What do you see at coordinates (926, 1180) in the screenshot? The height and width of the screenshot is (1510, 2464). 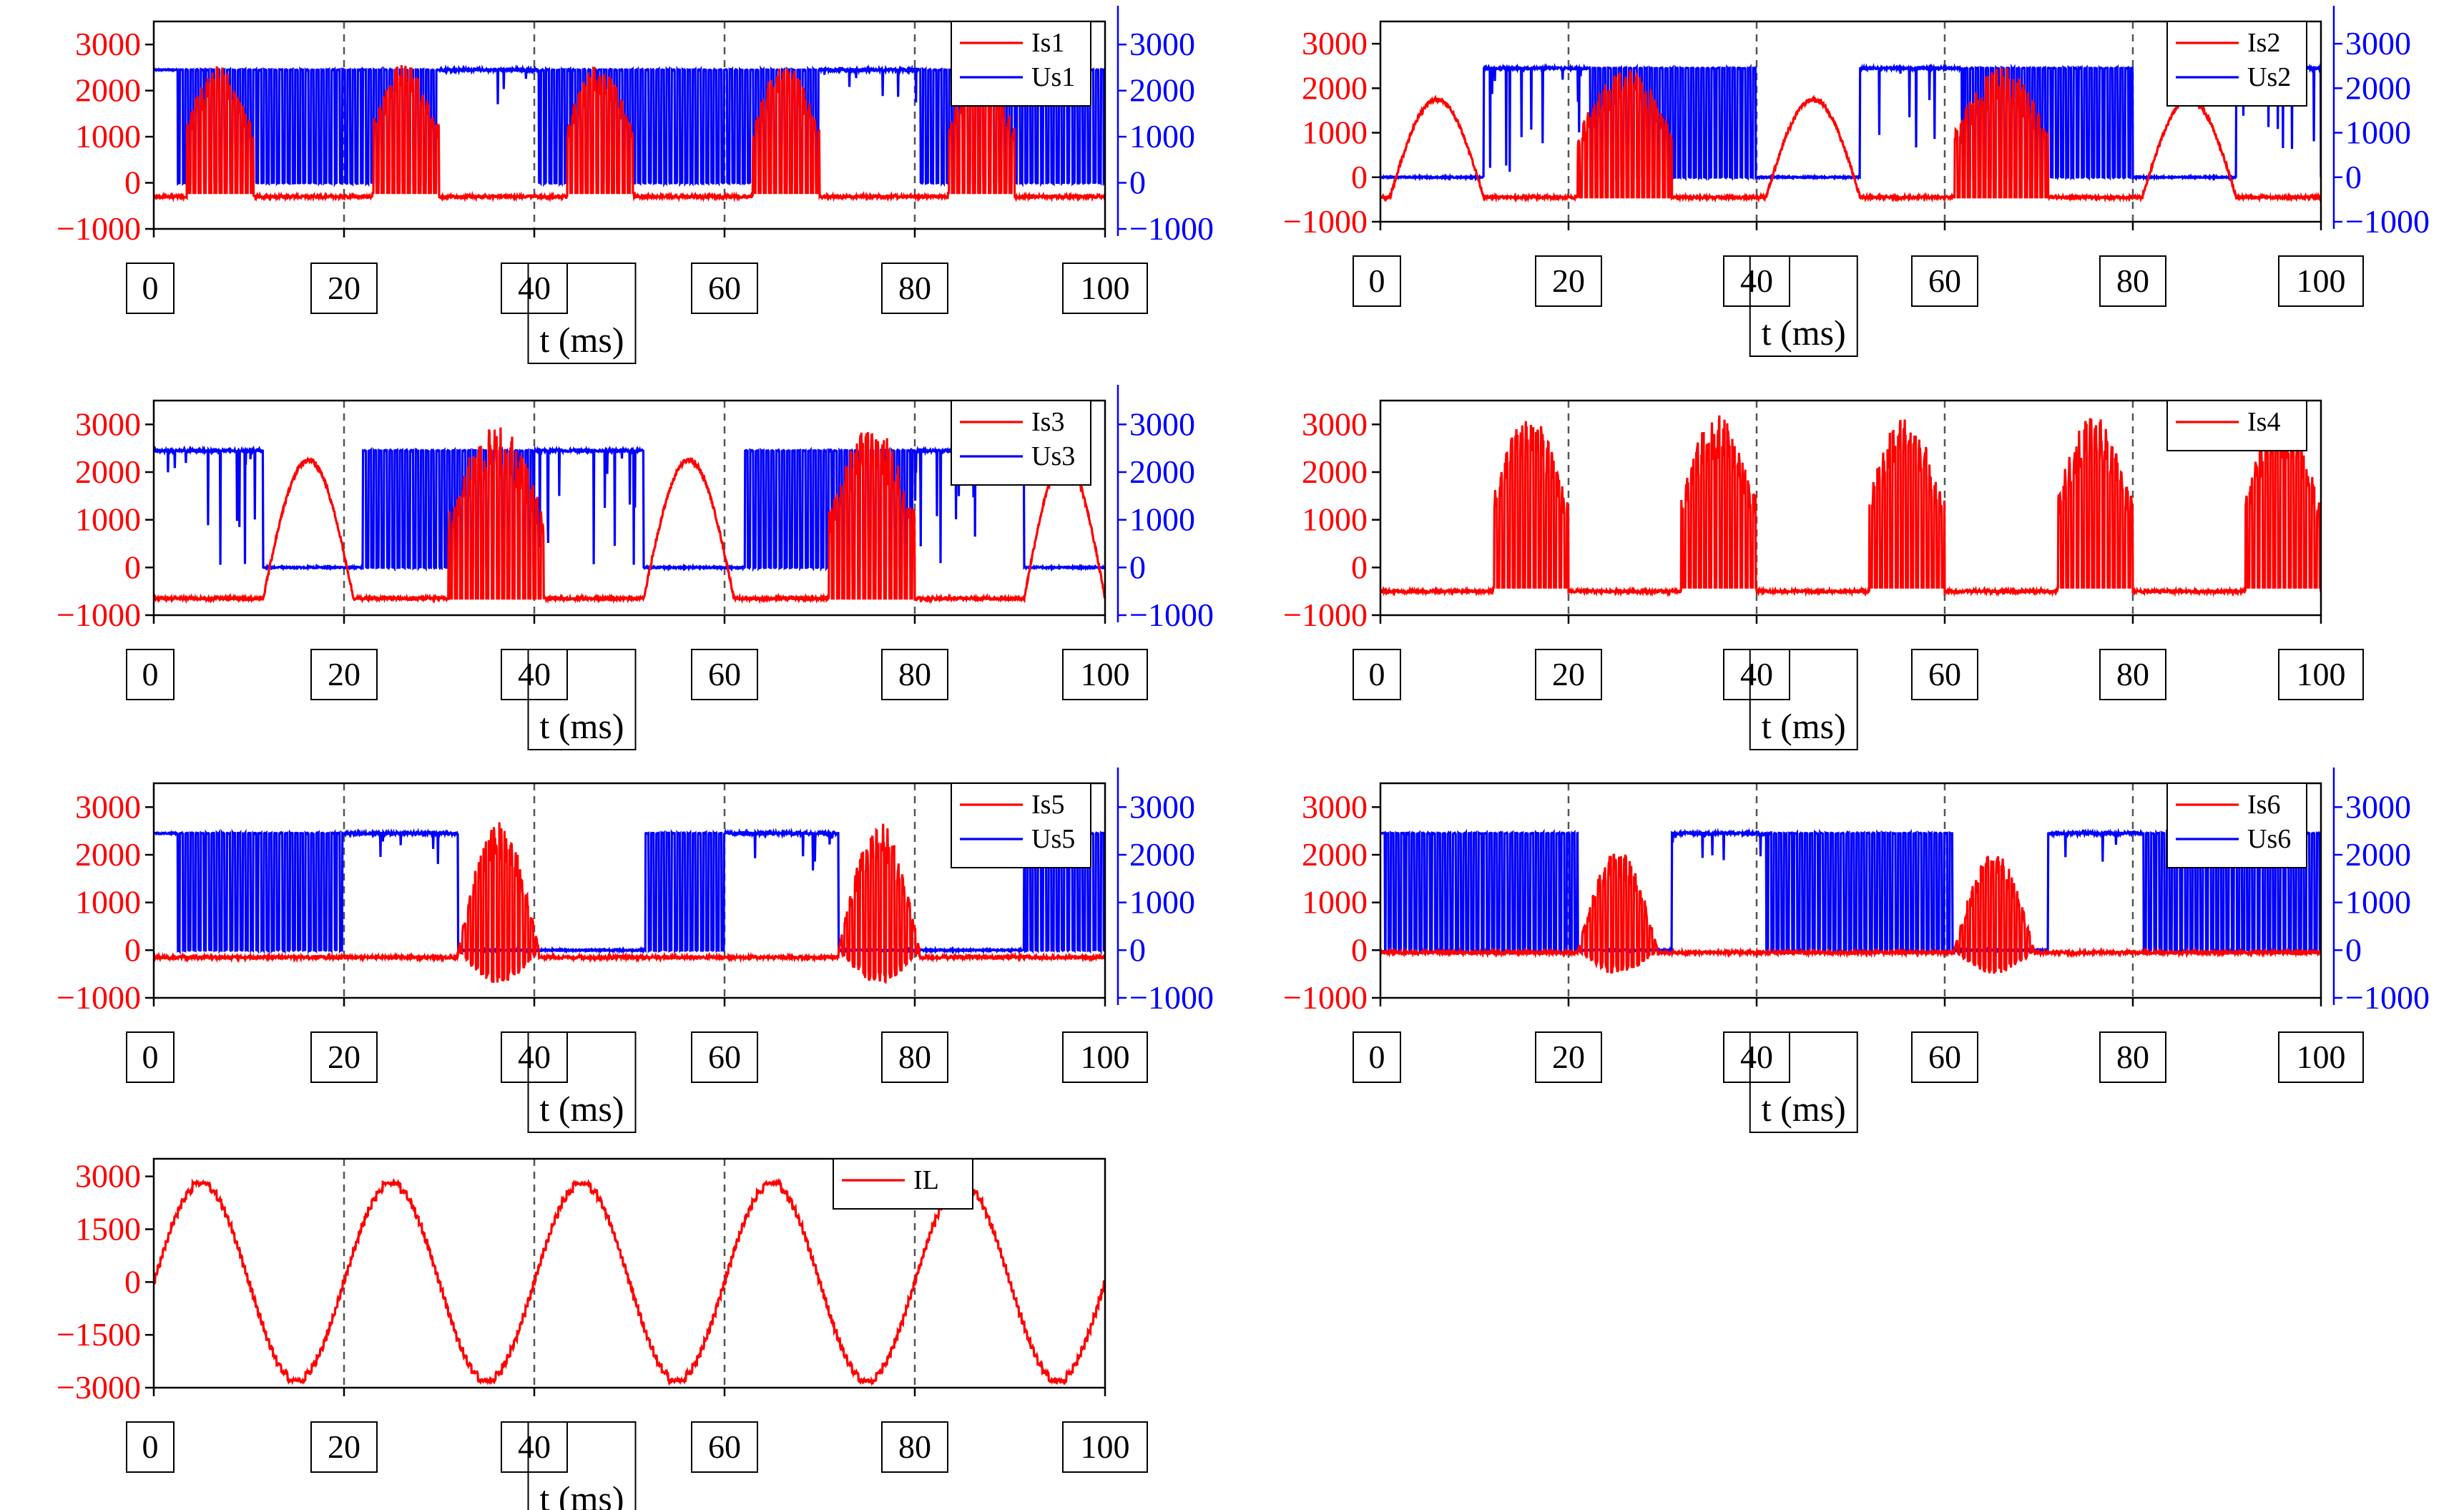 I see `legend-label: IL` at bounding box center [926, 1180].